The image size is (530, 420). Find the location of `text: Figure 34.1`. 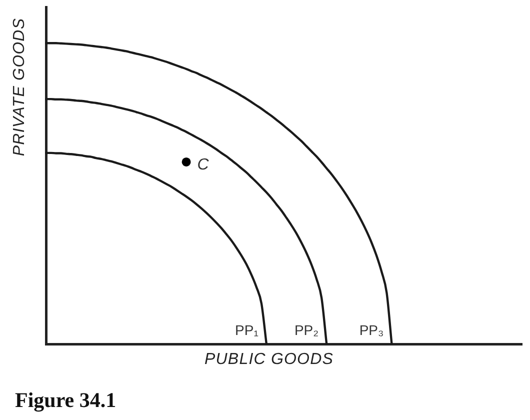

text: Figure 34.1 is located at coordinates (65, 400).